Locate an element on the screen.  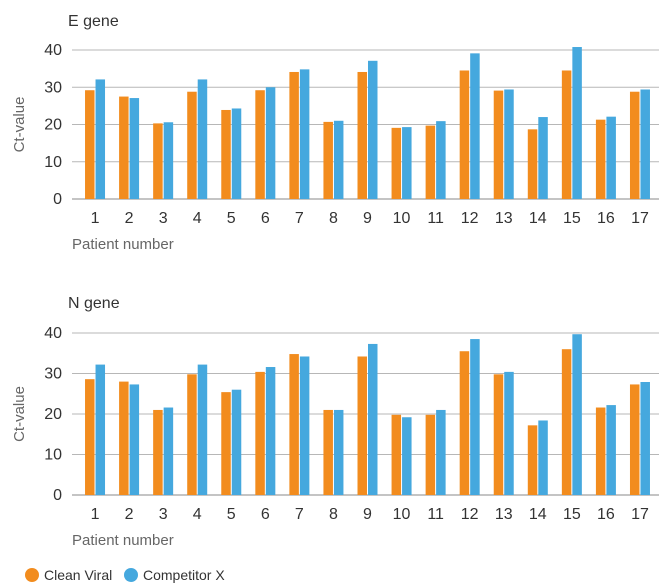
chart-title-1: E gene is located at coordinates (93, 21).